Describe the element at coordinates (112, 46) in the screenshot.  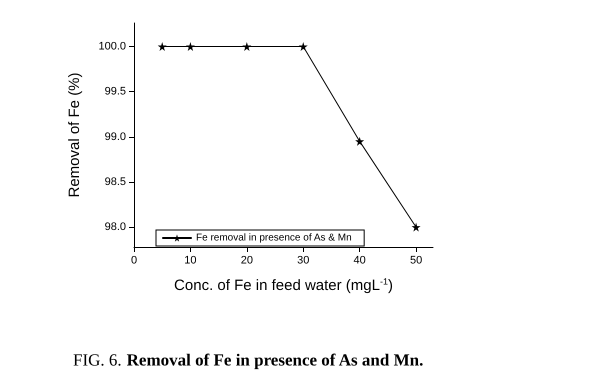
I see `y-tick-label: 100.0` at that location.